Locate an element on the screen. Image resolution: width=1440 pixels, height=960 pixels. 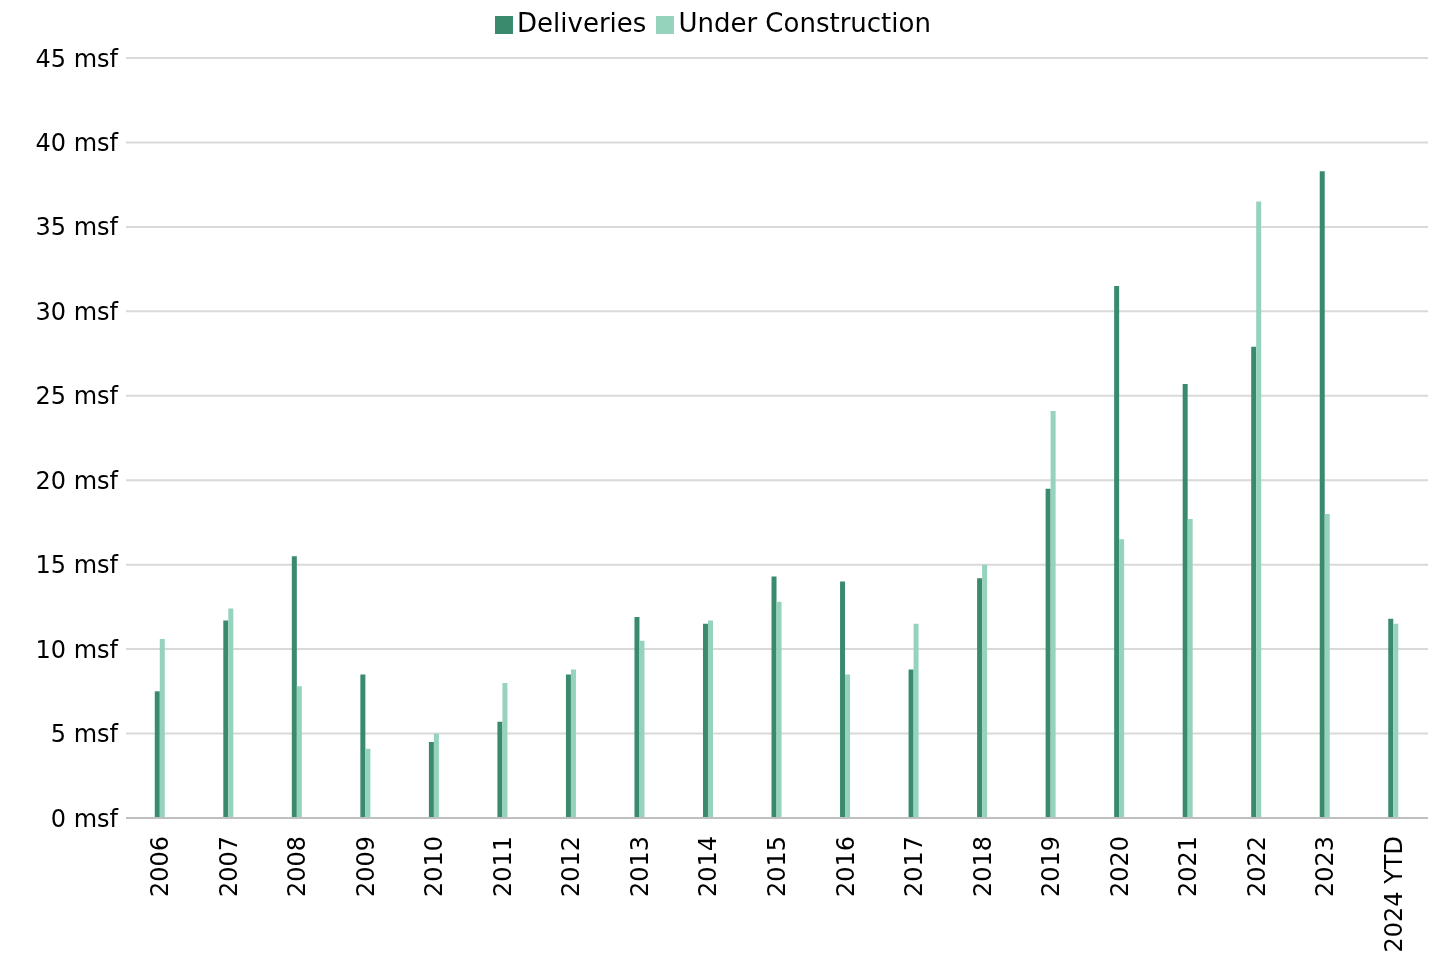
y-tick-label: 45 msf is located at coordinates (77, 58).